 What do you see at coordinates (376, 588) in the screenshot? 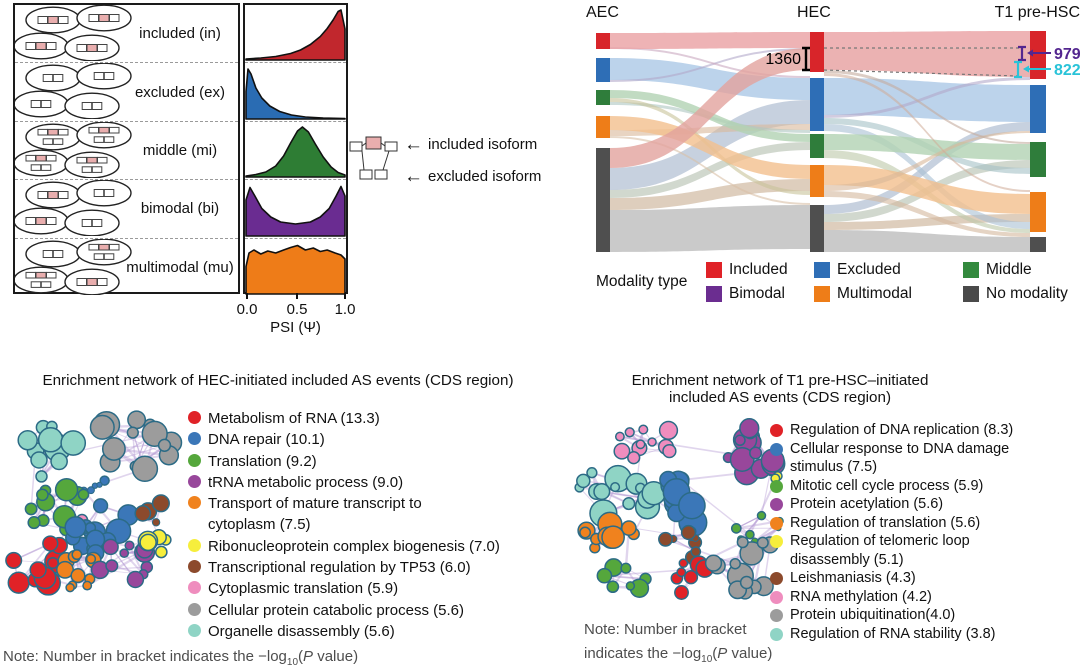
I see `legend-item: Cytoplasmic translation (5.9)` at bounding box center [376, 588].